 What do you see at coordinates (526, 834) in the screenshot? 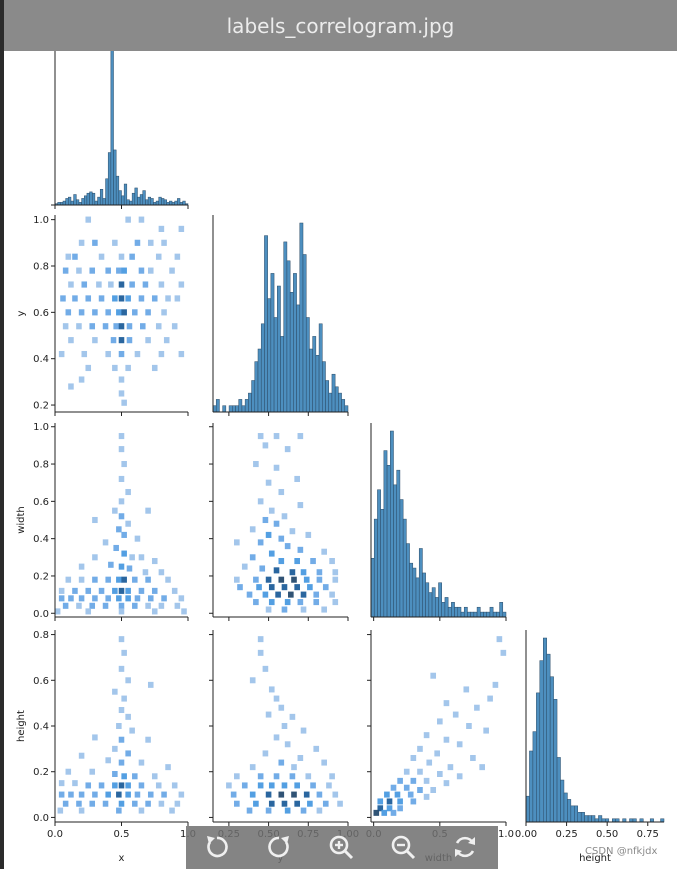
I see `x-tick-label: 0.00` at bounding box center [526, 834].